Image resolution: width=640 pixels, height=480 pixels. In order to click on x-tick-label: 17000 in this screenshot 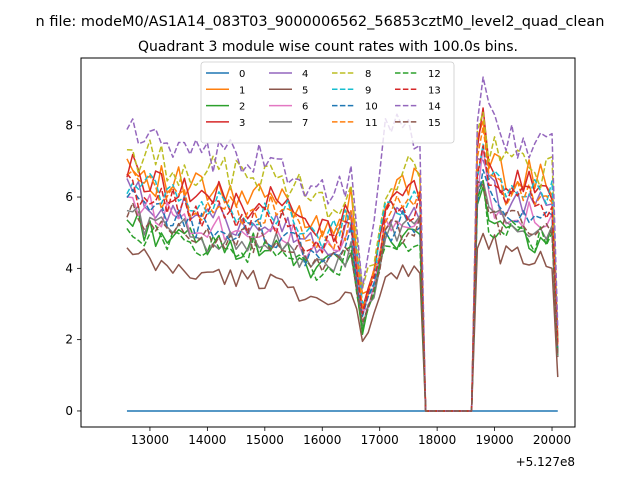, I will do `click(380, 440)`.